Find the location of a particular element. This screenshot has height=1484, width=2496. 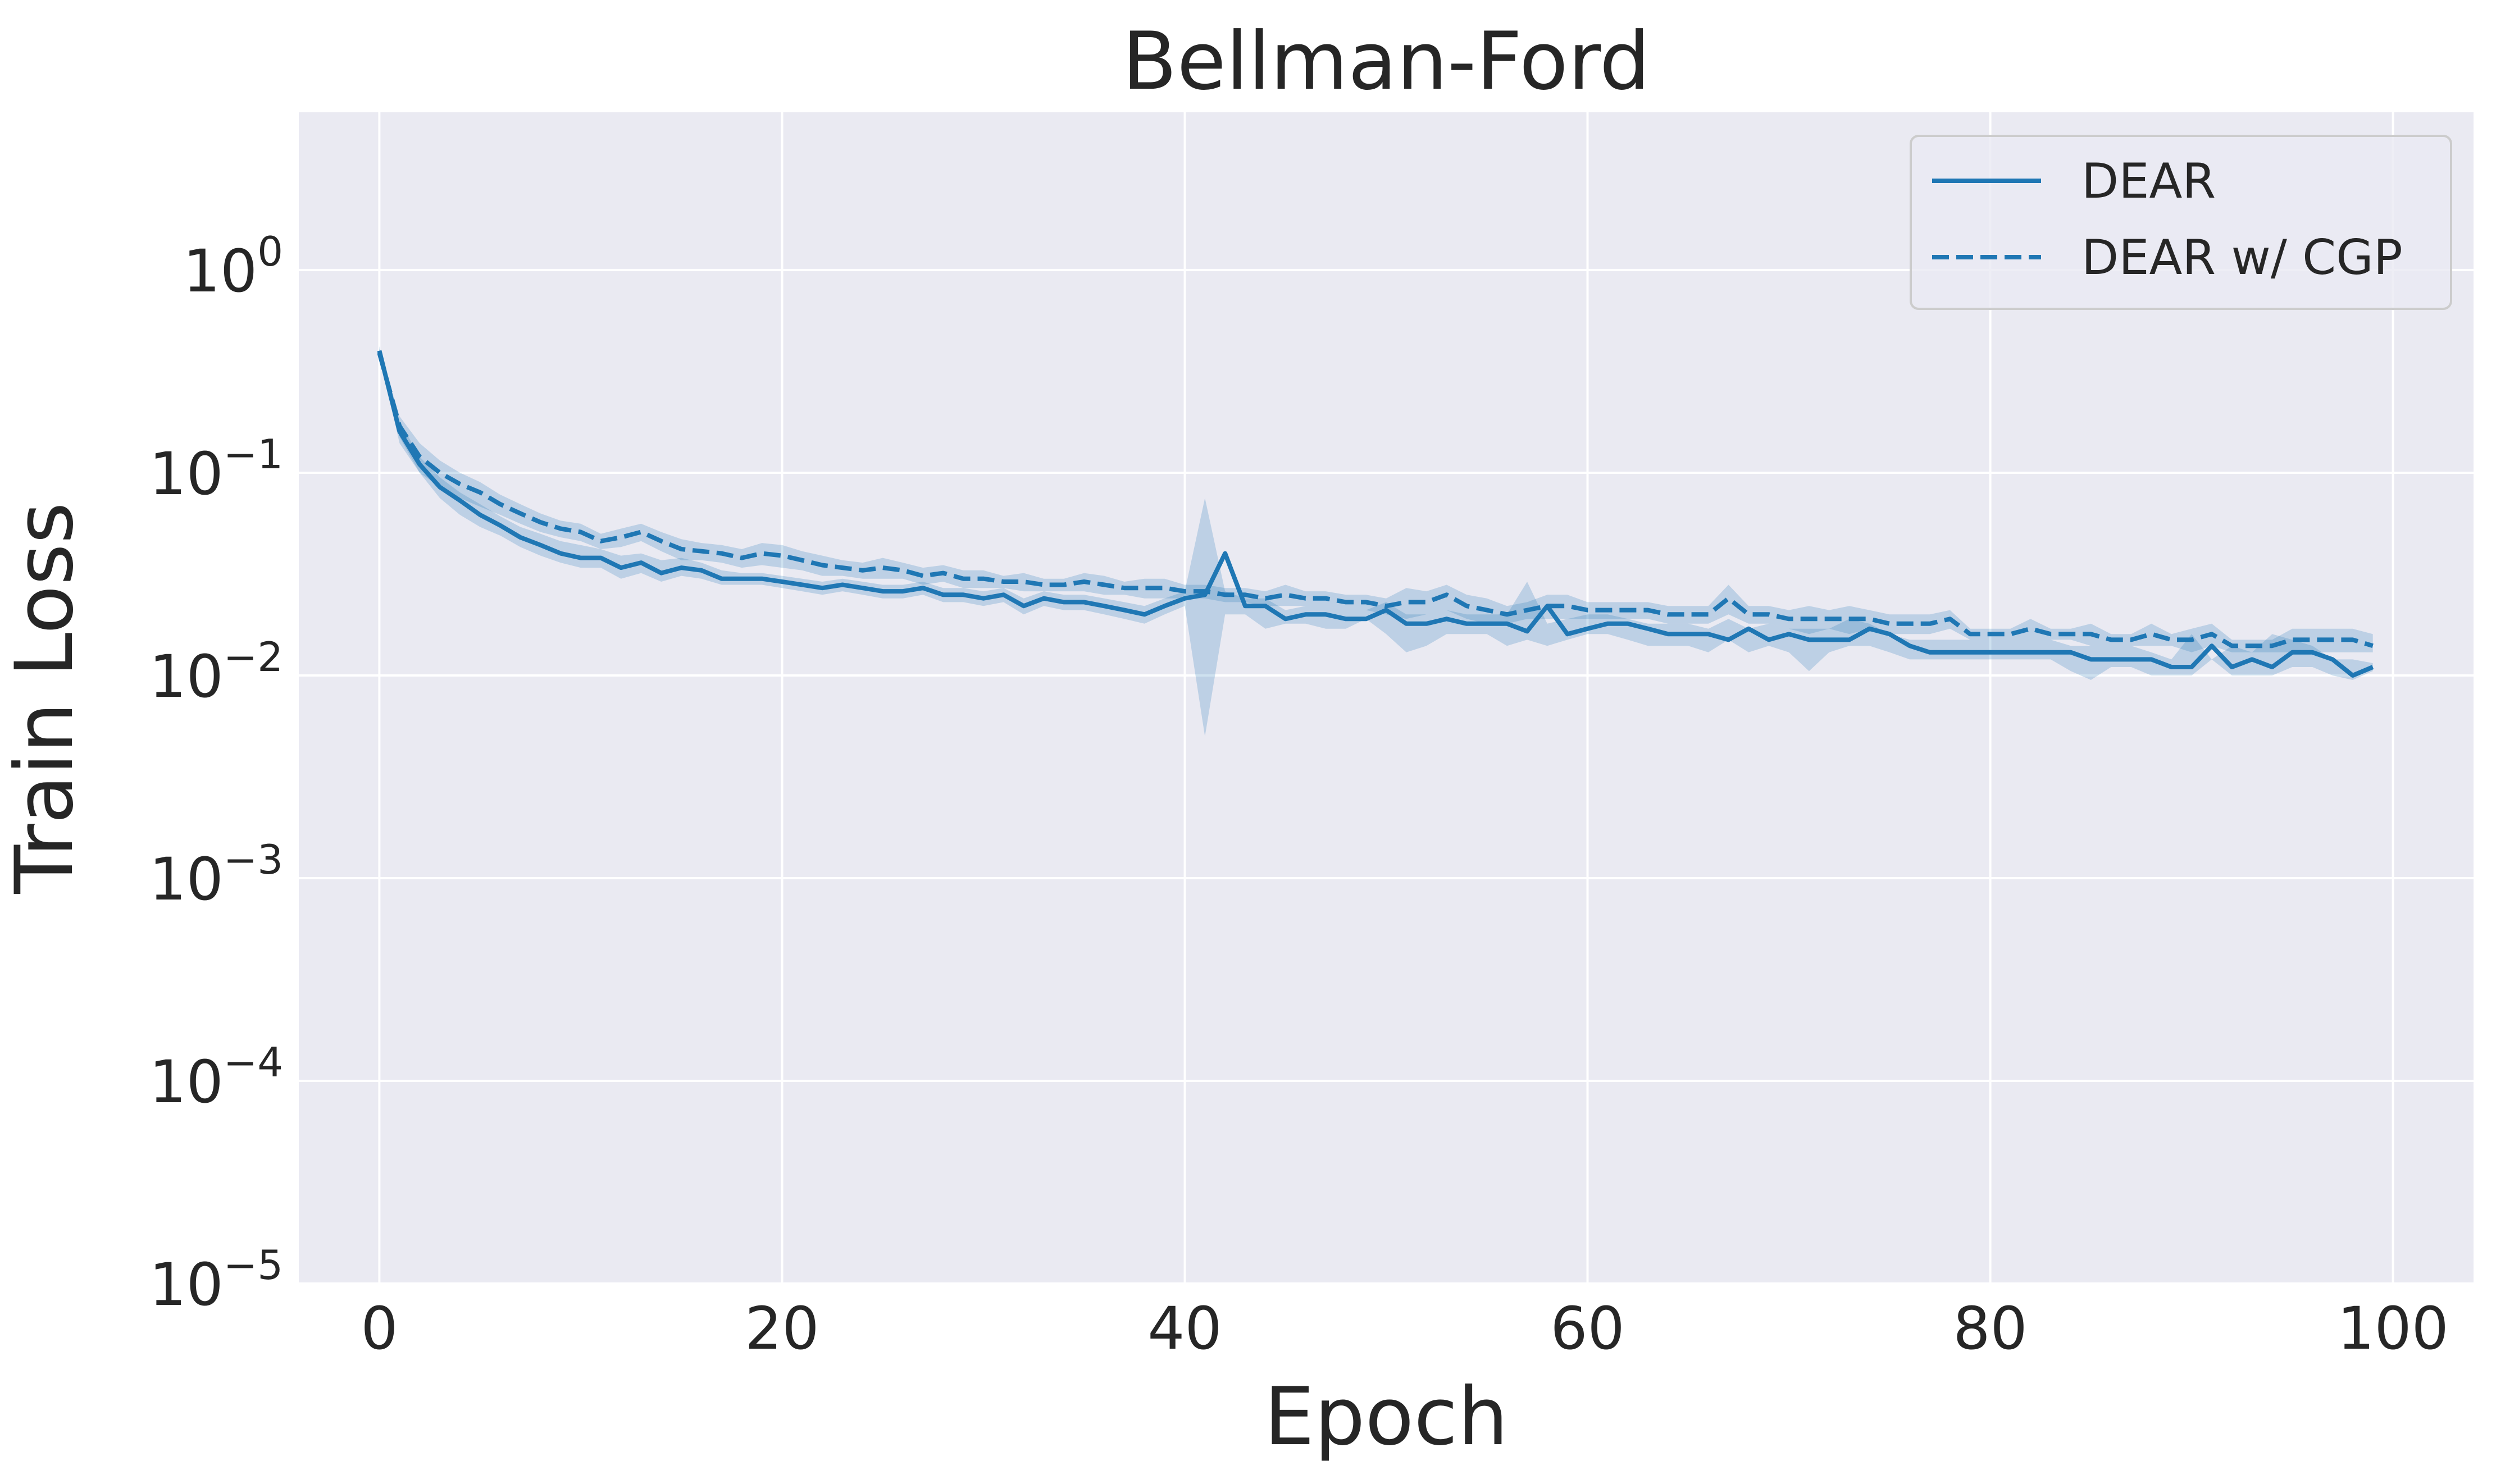

legend: DEAR DEAR w/ CGP is located at coordinates (2181, 222).